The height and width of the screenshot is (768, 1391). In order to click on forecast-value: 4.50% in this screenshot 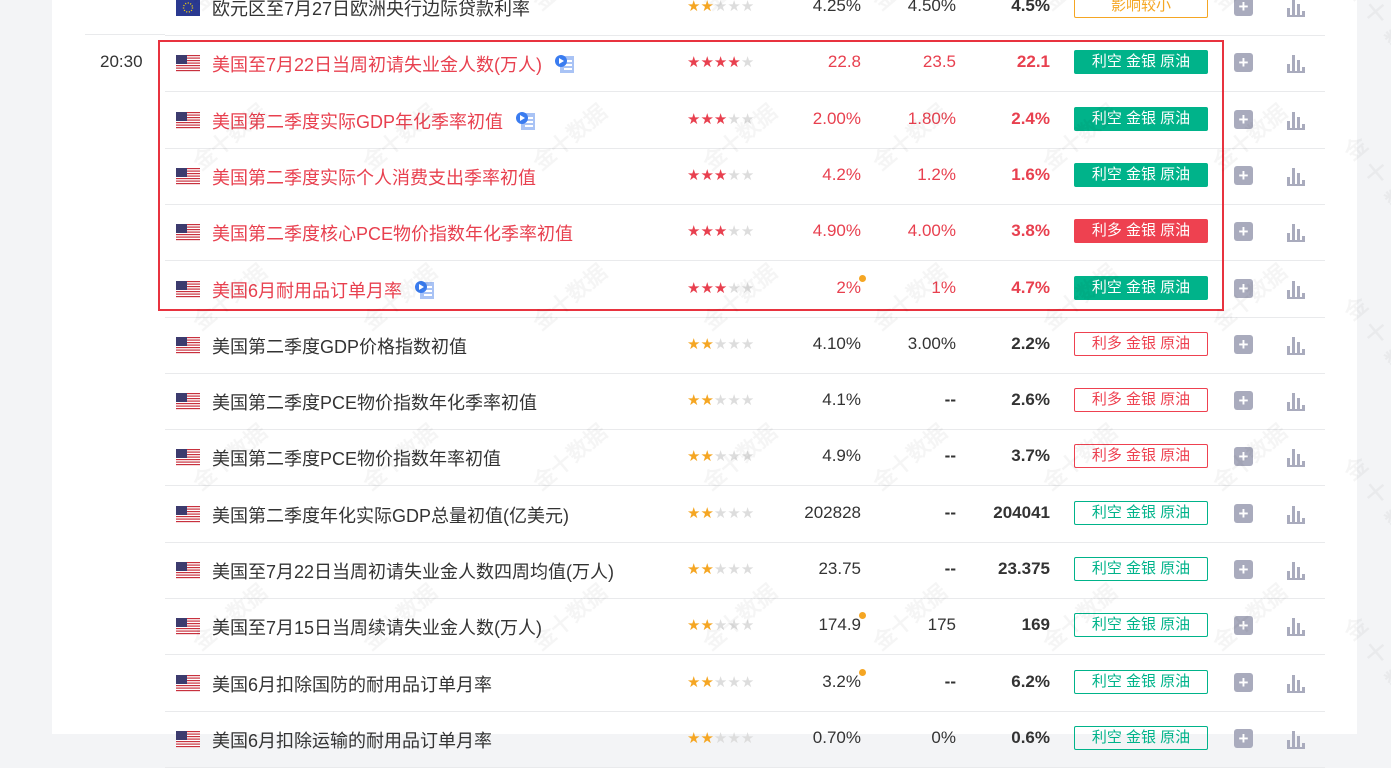, I will do `click(931, 7)`.